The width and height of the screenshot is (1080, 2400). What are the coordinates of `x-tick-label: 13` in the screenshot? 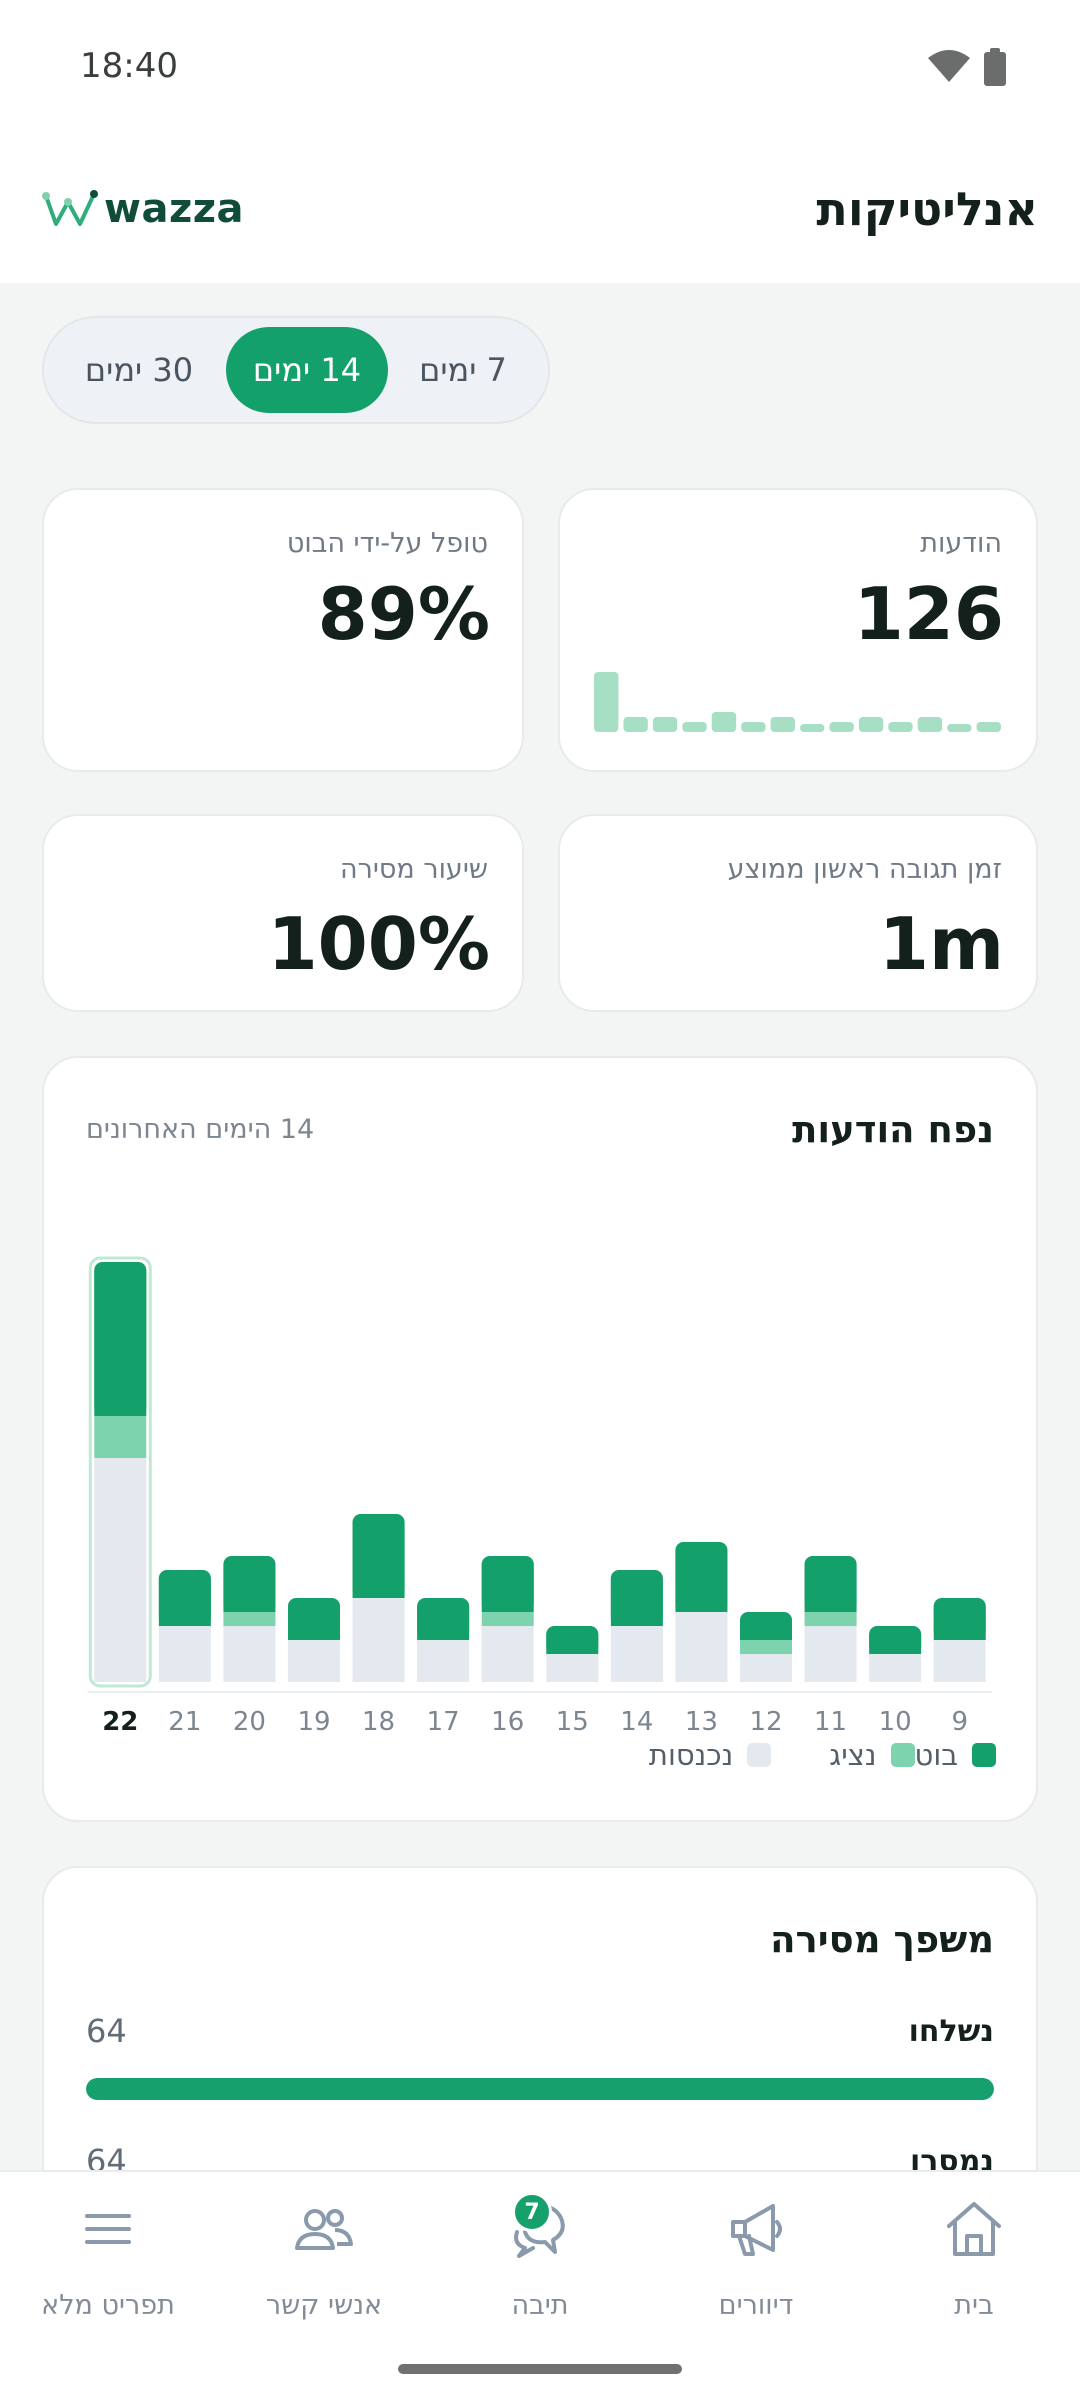 It's located at (701, 1722).